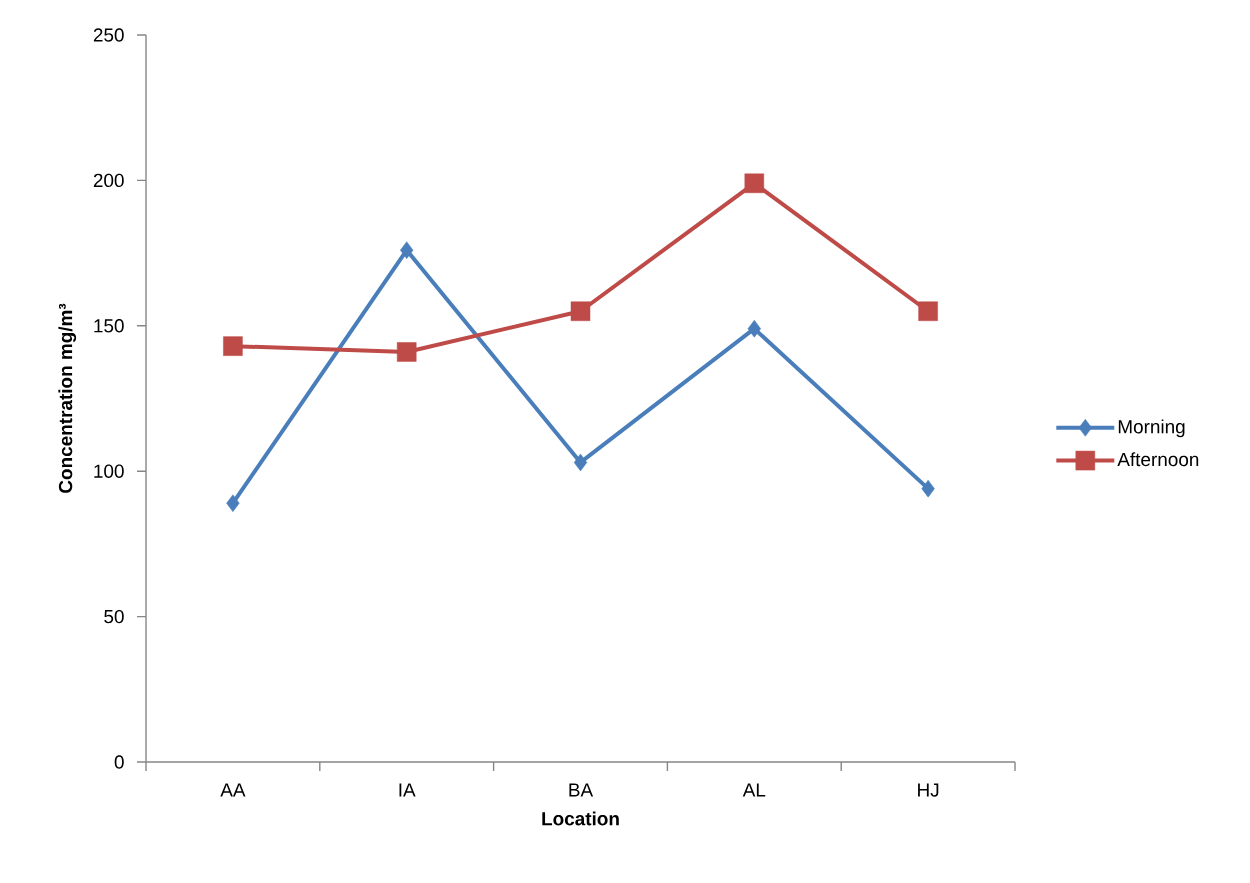  What do you see at coordinates (754, 790) in the screenshot?
I see `x-tick-label: AL` at bounding box center [754, 790].